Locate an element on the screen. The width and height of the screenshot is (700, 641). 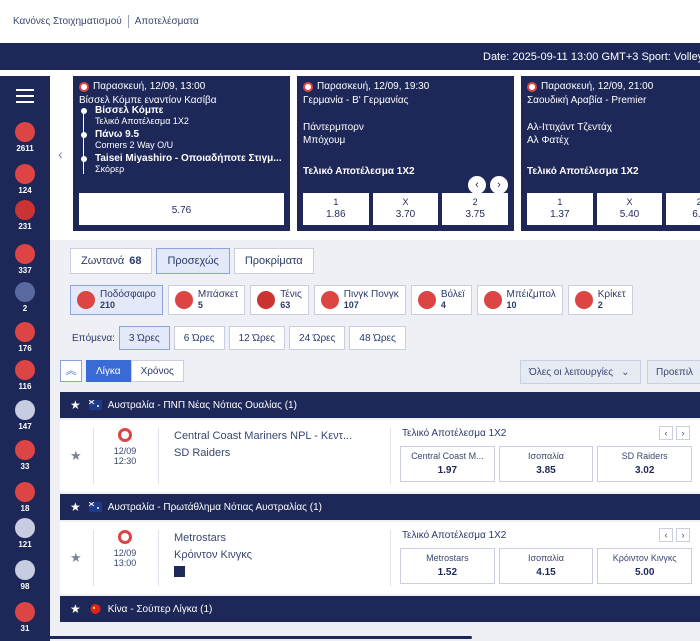
sidebar-item: 31 is located at coordinates (25, 617).